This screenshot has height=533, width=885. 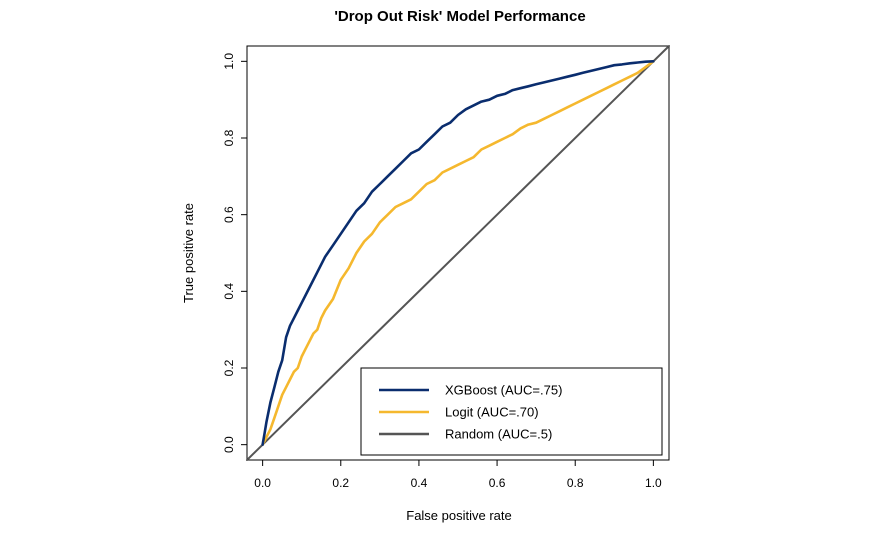 I want to click on x-axis-label: False positive rate, so click(x=459, y=515).